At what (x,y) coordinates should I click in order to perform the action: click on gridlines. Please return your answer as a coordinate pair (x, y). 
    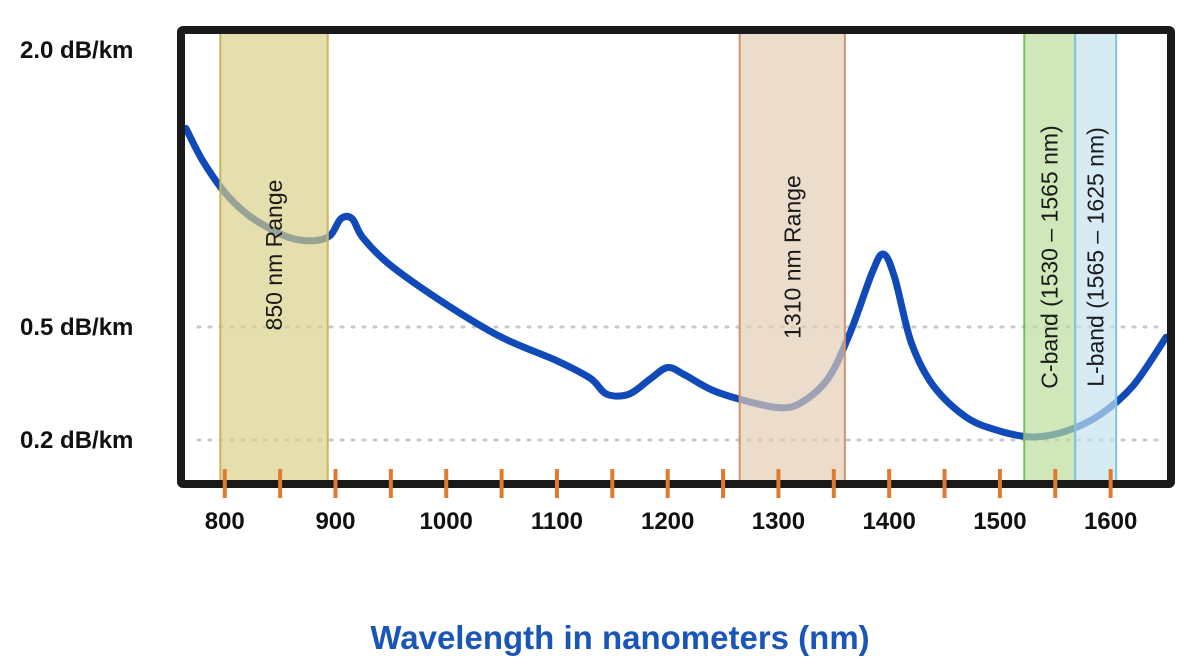
    Looking at the image, I should click on (681, 383).